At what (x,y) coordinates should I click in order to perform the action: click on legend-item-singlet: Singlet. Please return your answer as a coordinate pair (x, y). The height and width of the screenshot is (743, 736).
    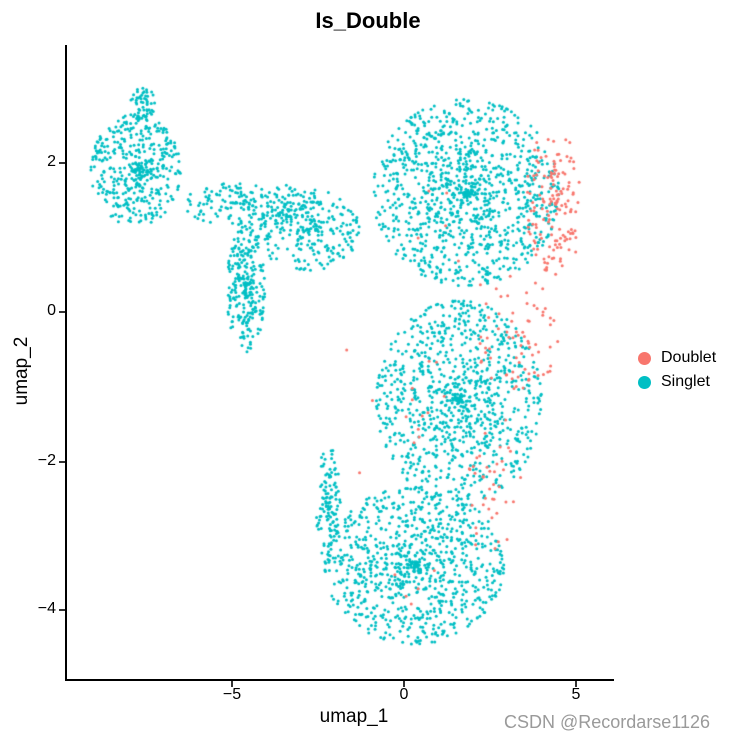
    Looking at the image, I should click on (677, 382).